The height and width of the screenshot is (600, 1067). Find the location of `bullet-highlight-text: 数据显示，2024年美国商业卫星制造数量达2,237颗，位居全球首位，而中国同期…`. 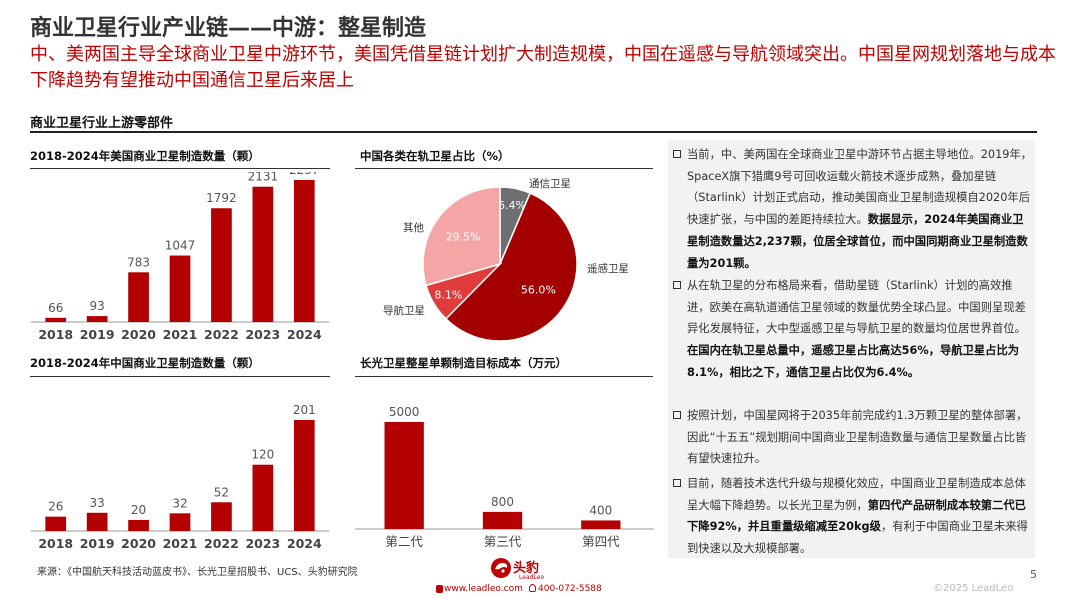

bullet-highlight-text: 数据显示，2024年美国商业卫星制造数量达2,237颗，位居全球首位，而中国同期… is located at coordinates (857, 241).